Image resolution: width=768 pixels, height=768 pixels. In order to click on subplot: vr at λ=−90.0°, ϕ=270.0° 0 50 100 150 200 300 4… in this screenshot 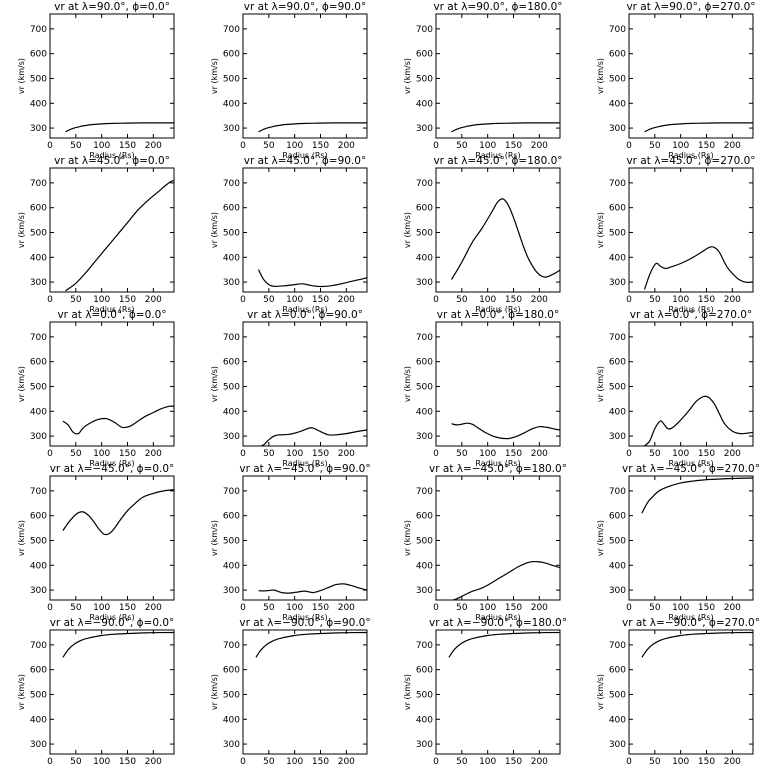, I will do `click(678, 692)`.